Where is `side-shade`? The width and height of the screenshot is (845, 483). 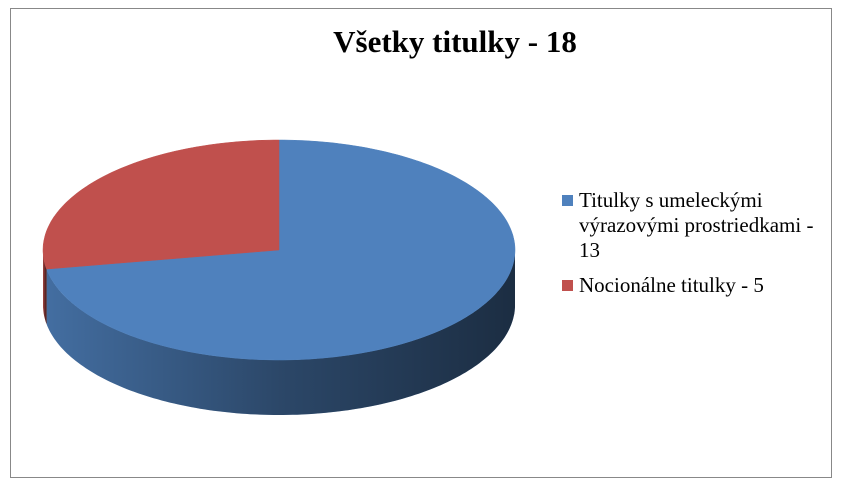 side-shade is located at coordinates (45, 287).